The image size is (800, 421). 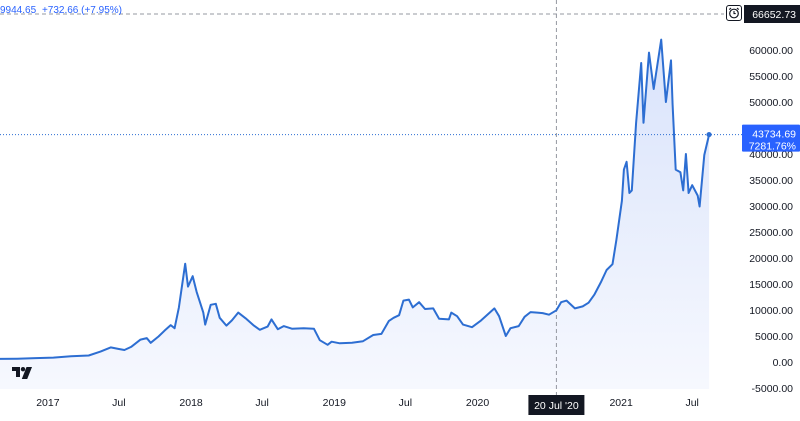 I want to click on y-axis-tick-label: 25000.00, so click(x=771, y=233).